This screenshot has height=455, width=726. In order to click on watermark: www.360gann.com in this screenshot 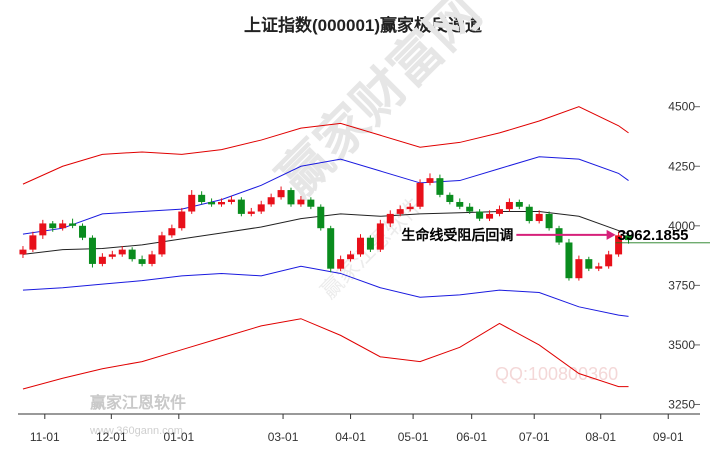, I will do `click(136, 431)`.